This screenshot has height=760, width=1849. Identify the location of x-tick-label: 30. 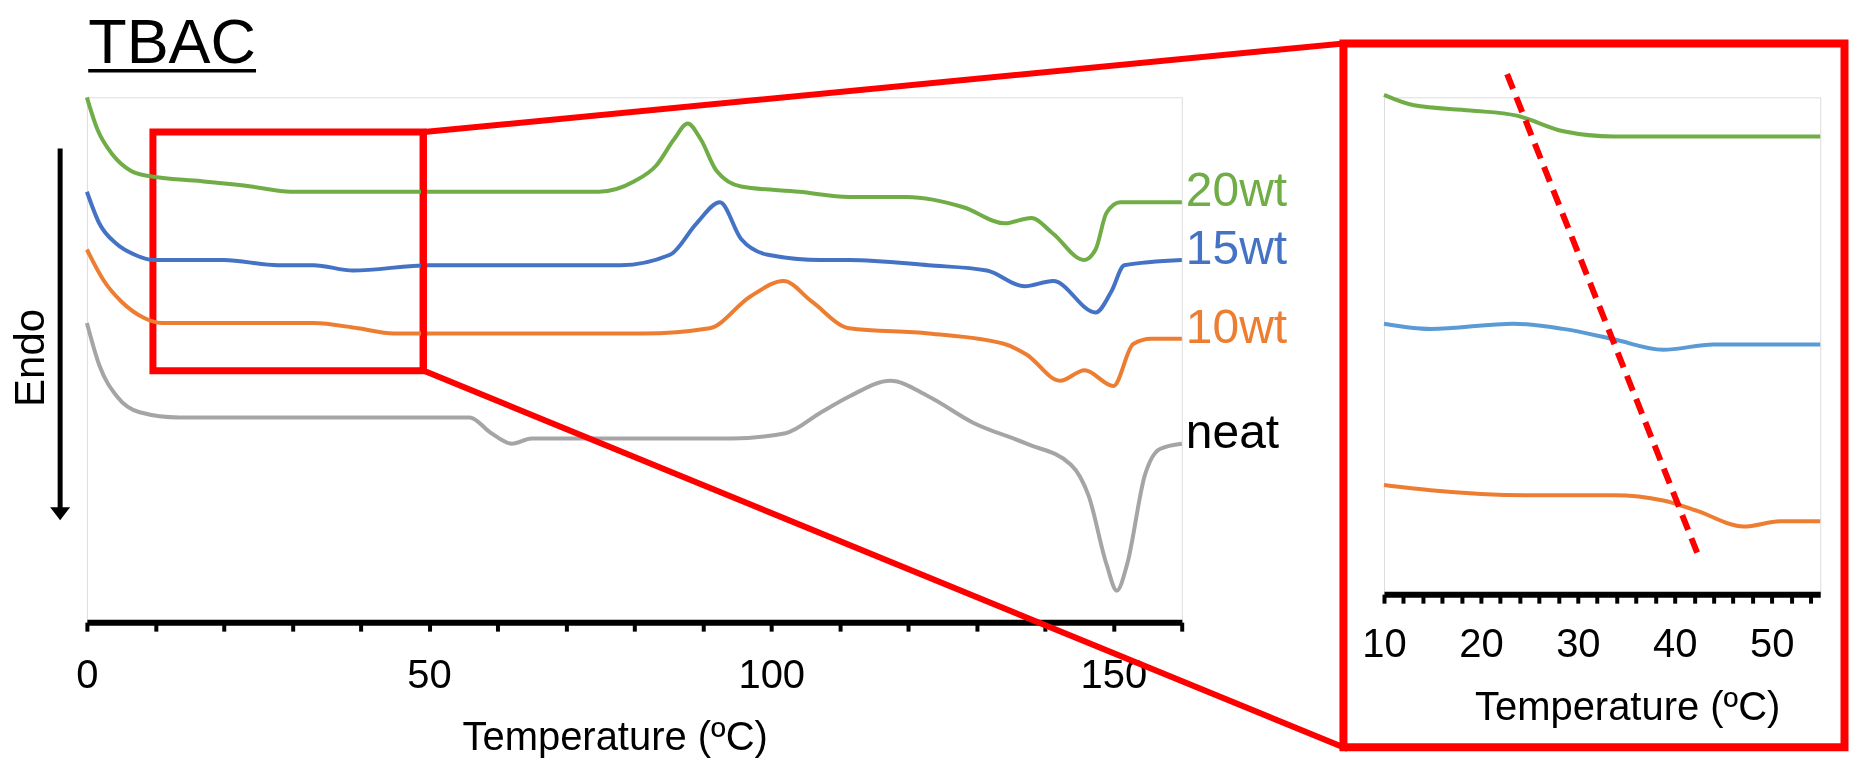
(1578, 642).